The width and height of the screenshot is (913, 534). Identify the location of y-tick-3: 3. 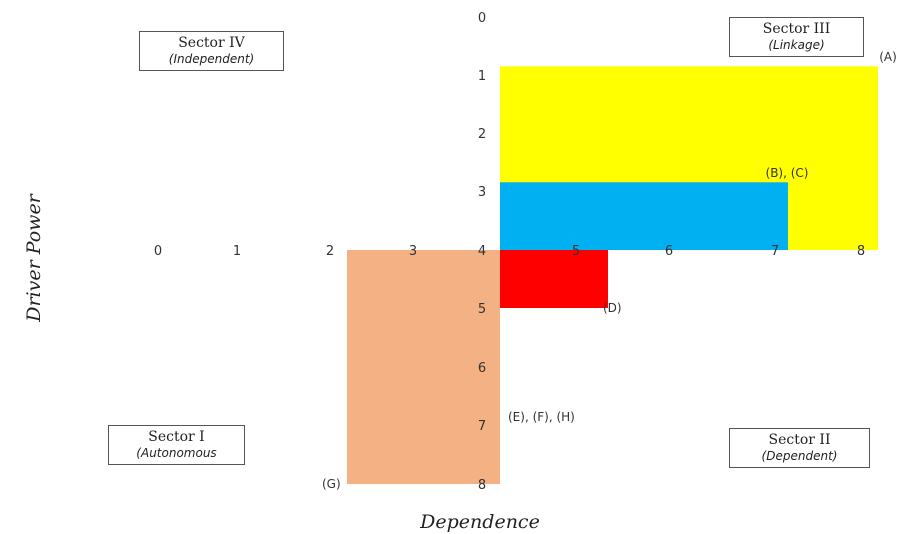
(482, 192).